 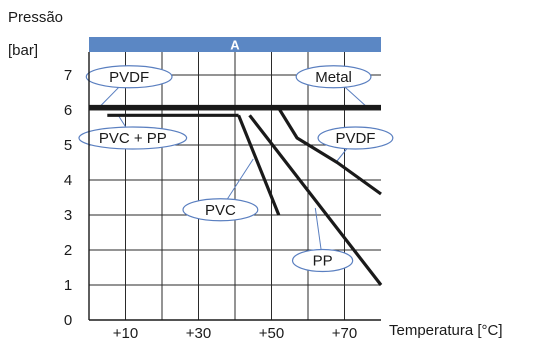 What do you see at coordinates (344, 333) in the screenshot?
I see `x-tick-label: +70` at bounding box center [344, 333].